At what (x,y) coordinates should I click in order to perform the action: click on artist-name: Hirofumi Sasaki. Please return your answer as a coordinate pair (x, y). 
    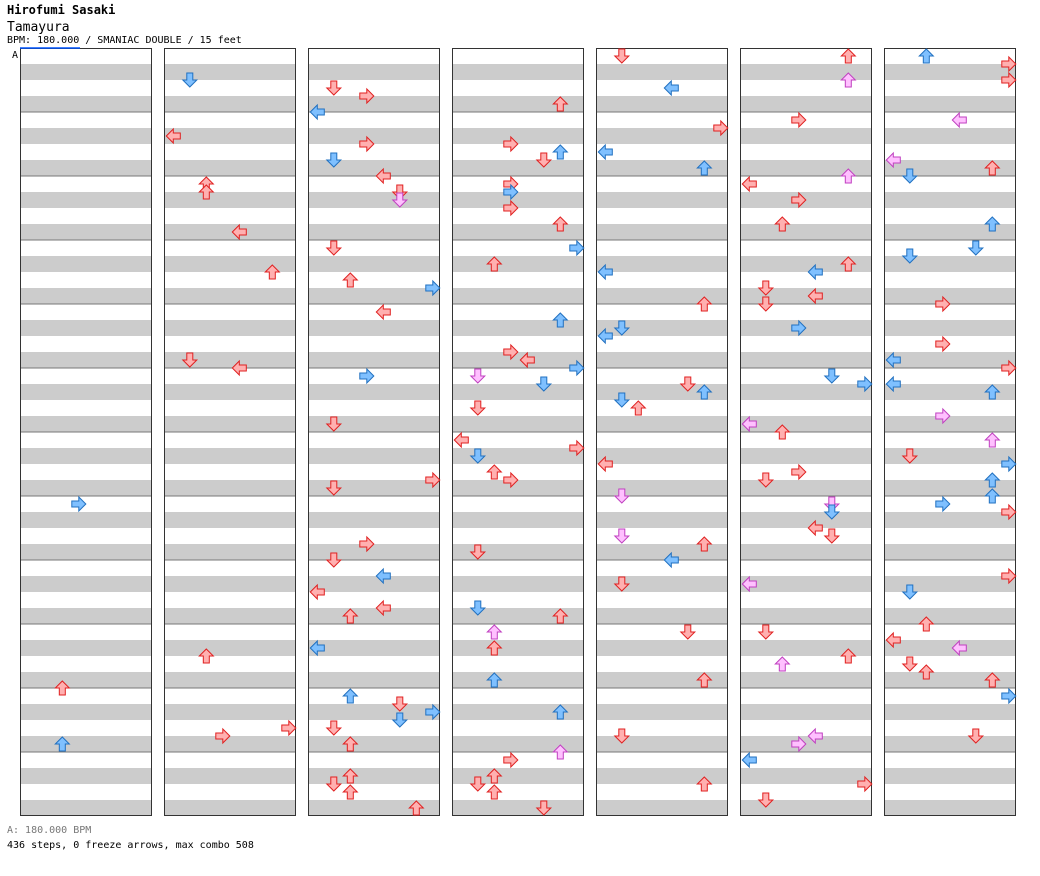
    Looking at the image, I should click on (61, 10).